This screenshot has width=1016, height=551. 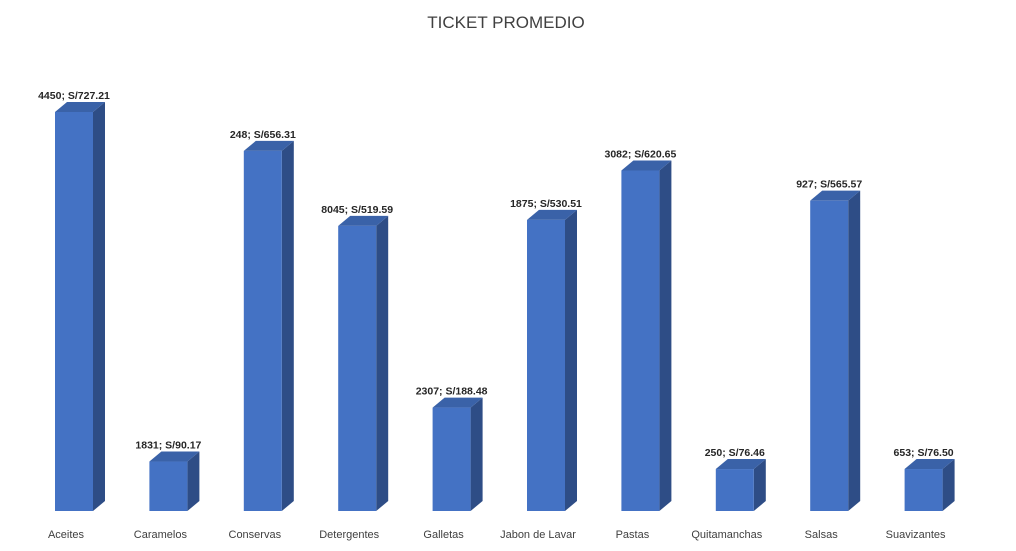 I want to click on category-label-jabon-de-lavar: Jabon de Lavar, so click(x=538, y=535).